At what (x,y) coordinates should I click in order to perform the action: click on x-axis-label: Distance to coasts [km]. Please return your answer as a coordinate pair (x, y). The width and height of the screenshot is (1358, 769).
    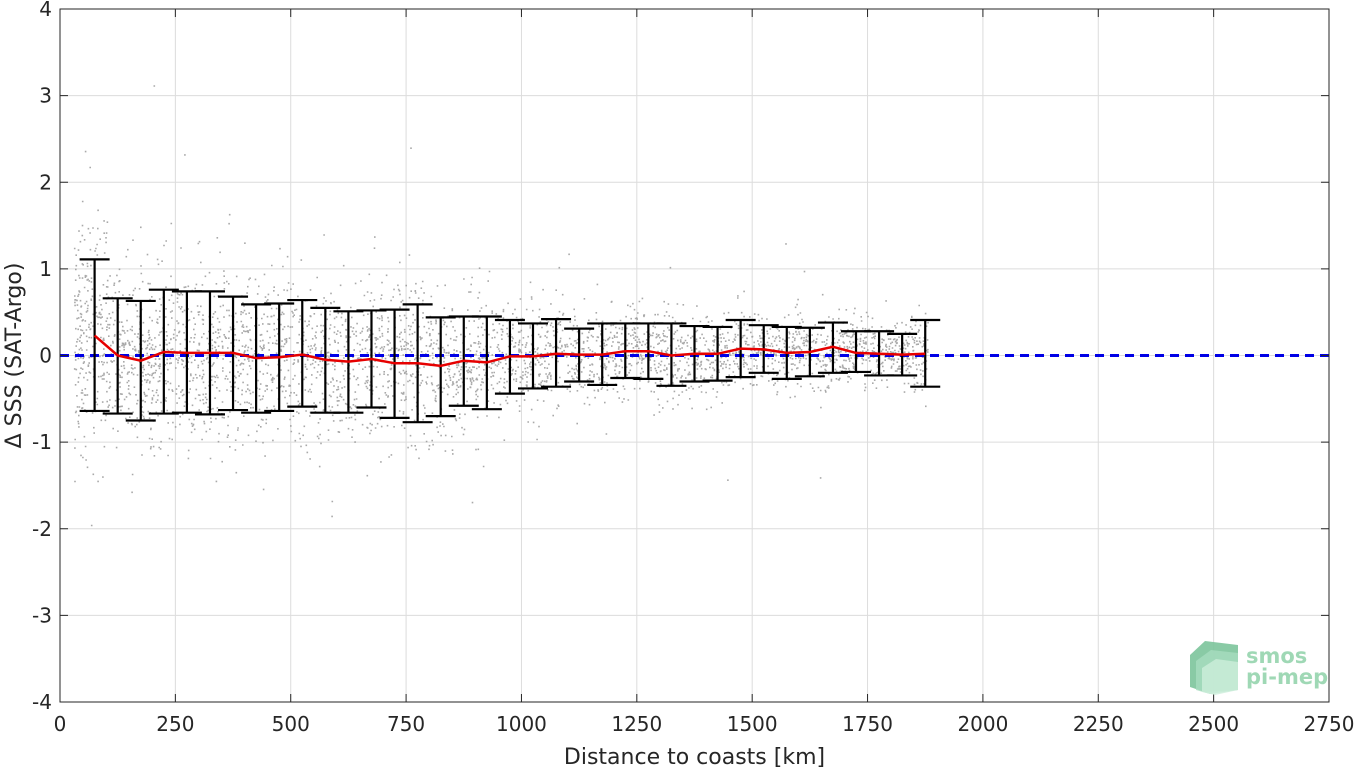
    Looking at the image, I should click on (694, 757).